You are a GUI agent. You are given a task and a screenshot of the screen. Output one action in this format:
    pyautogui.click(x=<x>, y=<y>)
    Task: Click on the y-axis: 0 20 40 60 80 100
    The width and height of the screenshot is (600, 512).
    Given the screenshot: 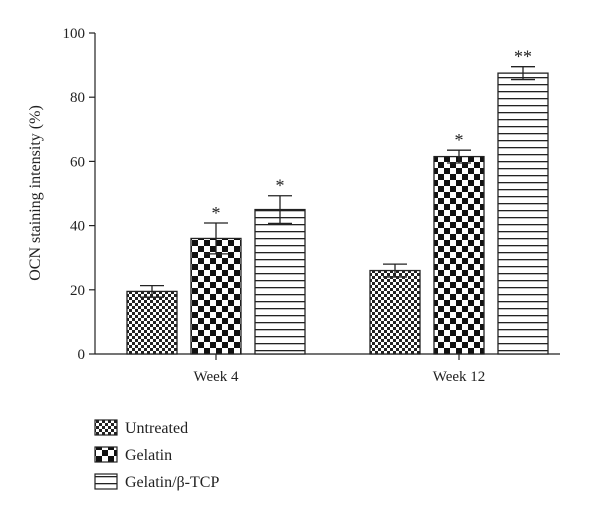 What is the action you would take?
    pyautogui.click(x=79, y=194)
    